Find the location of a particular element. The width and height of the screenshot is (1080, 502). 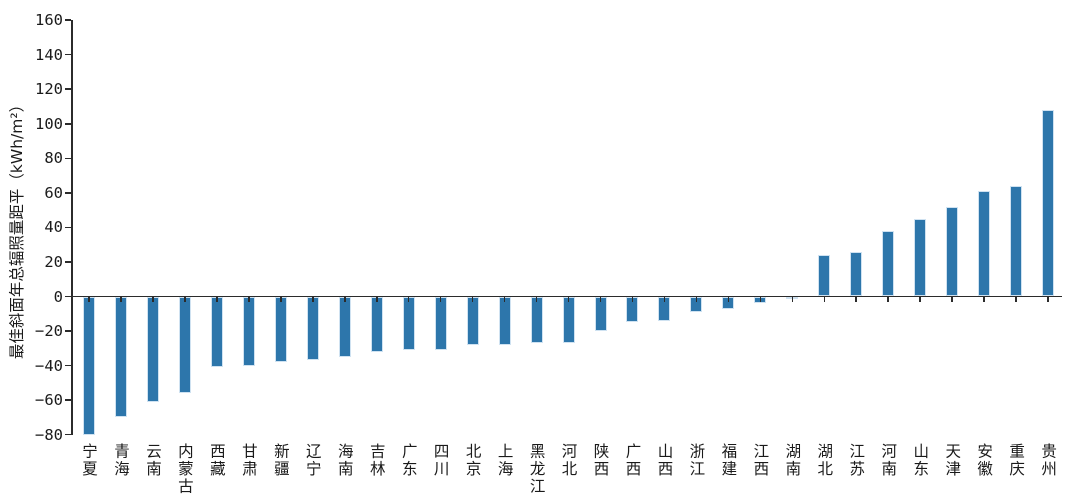

x-category-label: 广东 is located at coordinates (408, 460).